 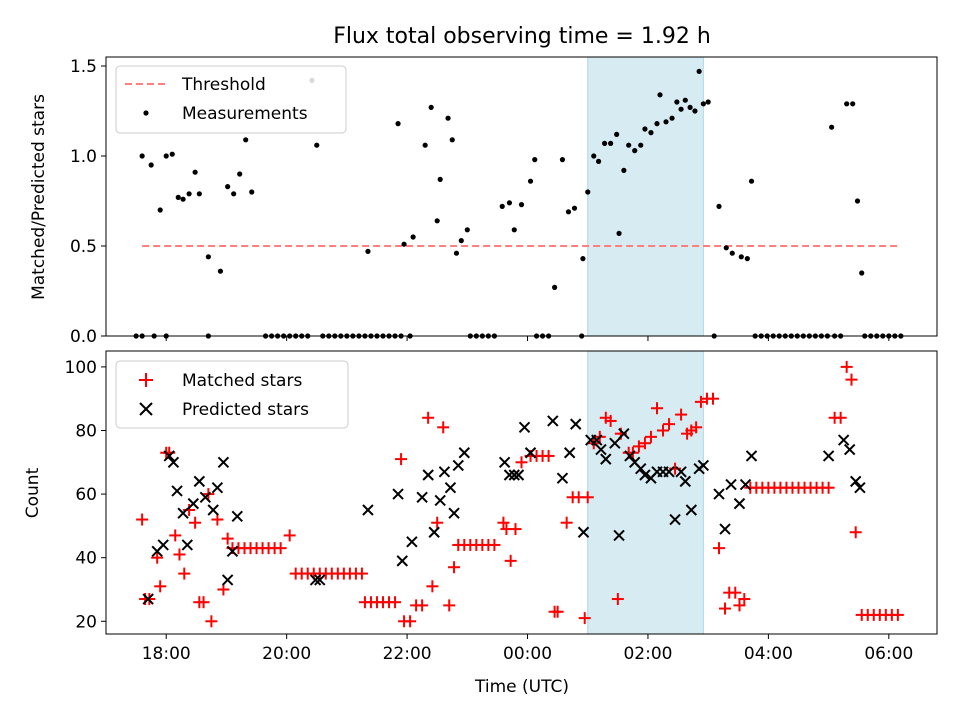 What do you see at coordinates (522, 36) in the screenshot?
I see `chart-title: Flux total observing time = 1.92 h` at bounding box center [522, 36].